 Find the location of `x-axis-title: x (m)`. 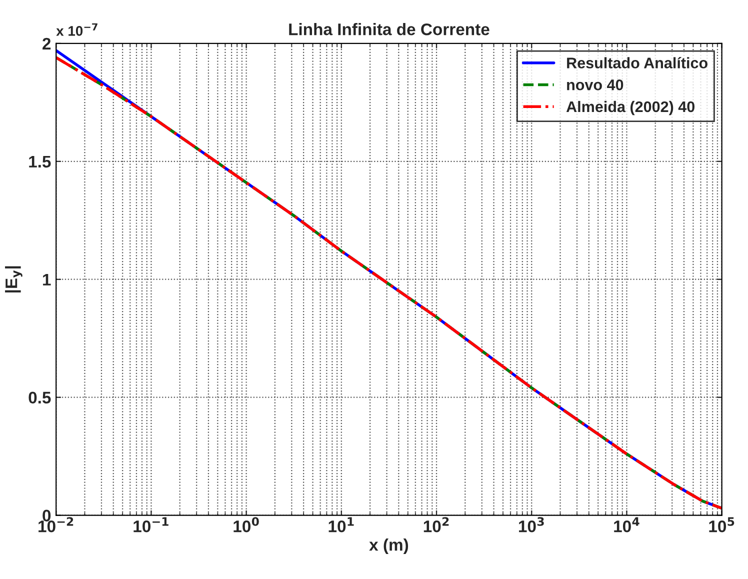

x-axis-title: x (m) is located at coordinates (388, 546).